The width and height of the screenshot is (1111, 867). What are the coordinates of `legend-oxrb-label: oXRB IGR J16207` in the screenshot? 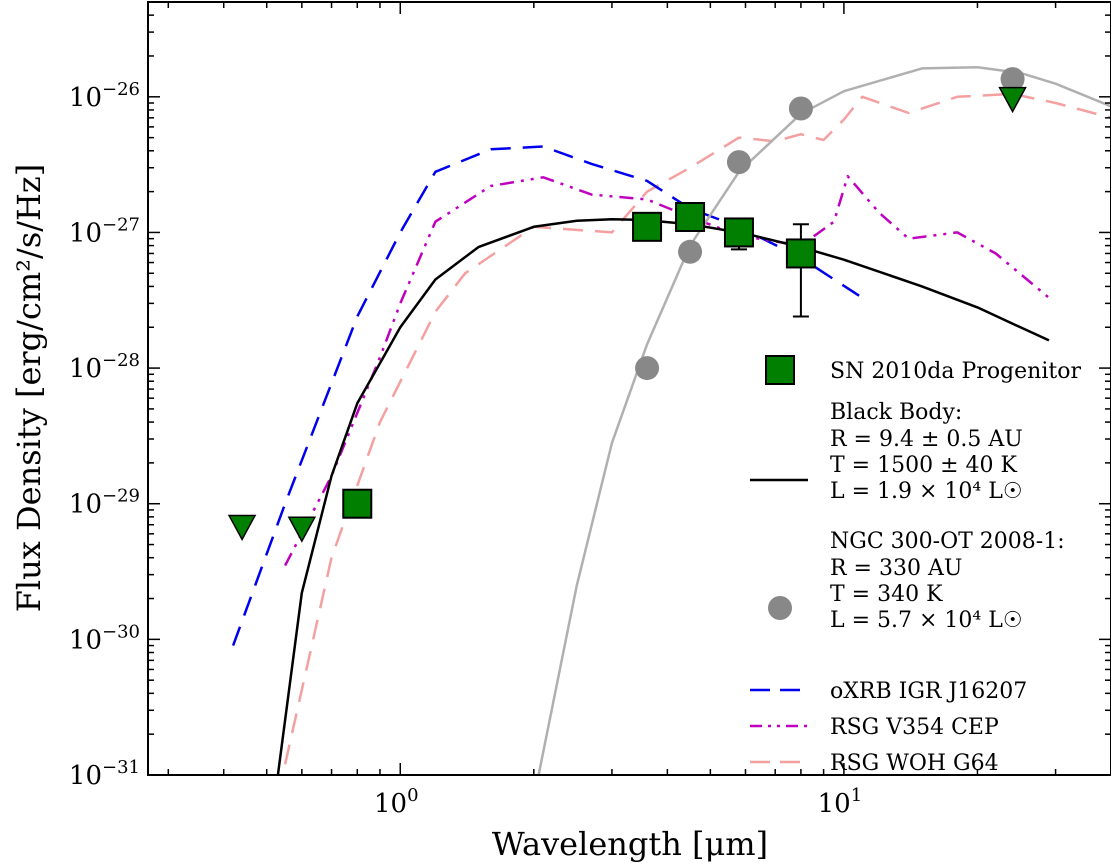 It's located at (928, 691).